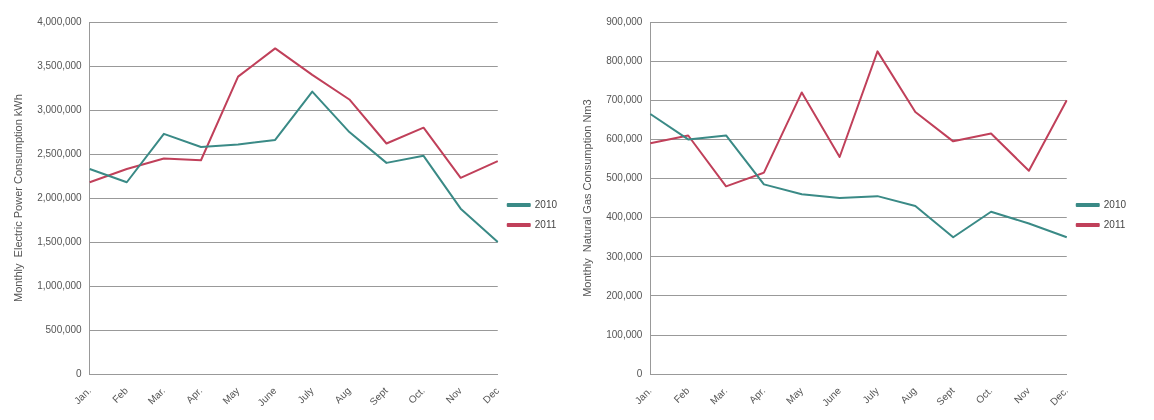 The width and height of the screenshot is (1154, 420). I want to click on y-tick-label: 4,000,000, so click(60, 21).